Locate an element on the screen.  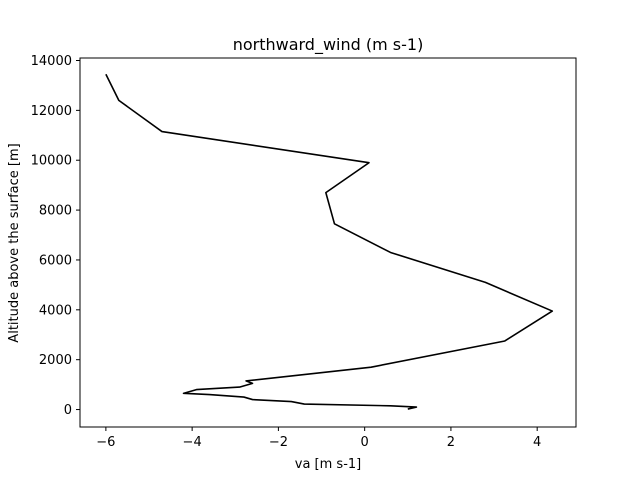
y-axis-label: Altitude above the surface [m] is located at coordinates (14, 242).